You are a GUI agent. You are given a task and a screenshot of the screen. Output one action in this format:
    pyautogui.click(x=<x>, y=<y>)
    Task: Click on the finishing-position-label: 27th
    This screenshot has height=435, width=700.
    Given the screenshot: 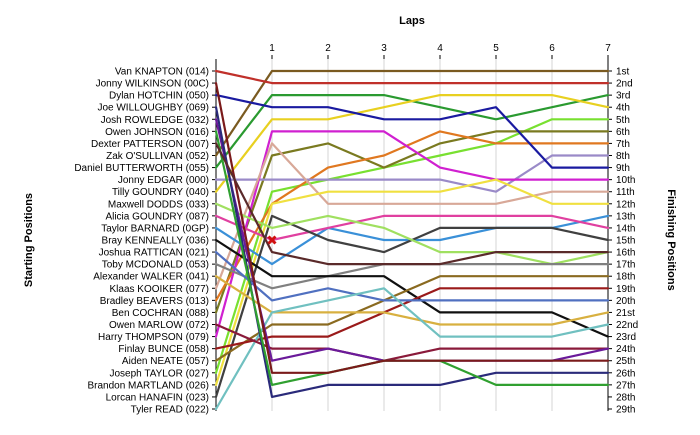 What is the action you would take?
    pyautogui.click(x=625, y=385)
    